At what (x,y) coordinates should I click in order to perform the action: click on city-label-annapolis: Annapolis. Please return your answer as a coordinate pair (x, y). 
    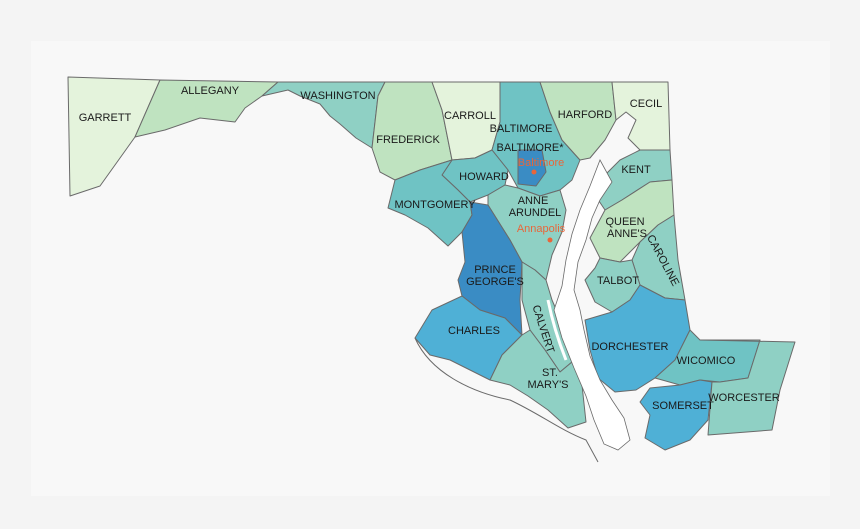
    Looking at the image, I should click on (541, 229).